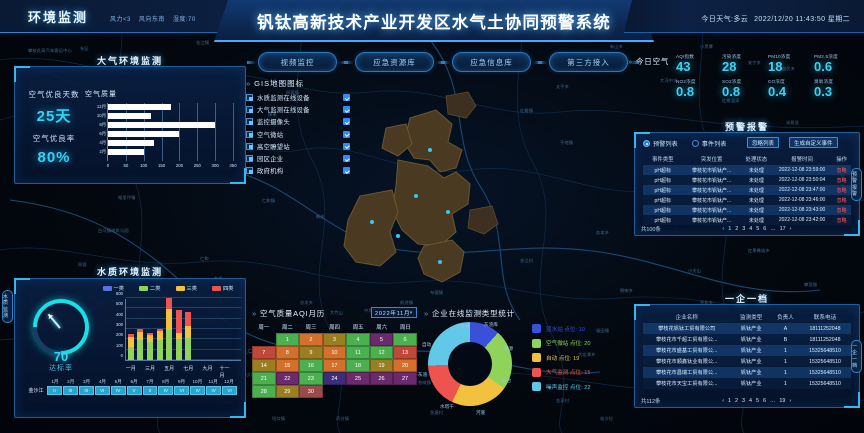 This screenshot has width=864, height=433. I want to click on calendar-day-cell: 24, so click(334, 378).